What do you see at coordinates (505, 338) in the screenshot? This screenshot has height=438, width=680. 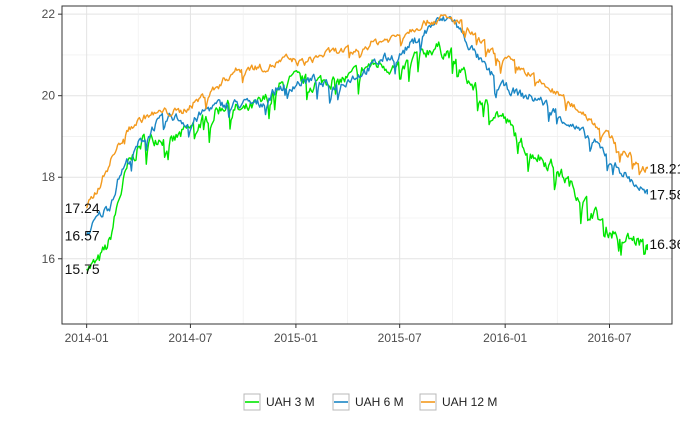 I see `x-tick-label: 2016-01` at bounding box center [505, 338].